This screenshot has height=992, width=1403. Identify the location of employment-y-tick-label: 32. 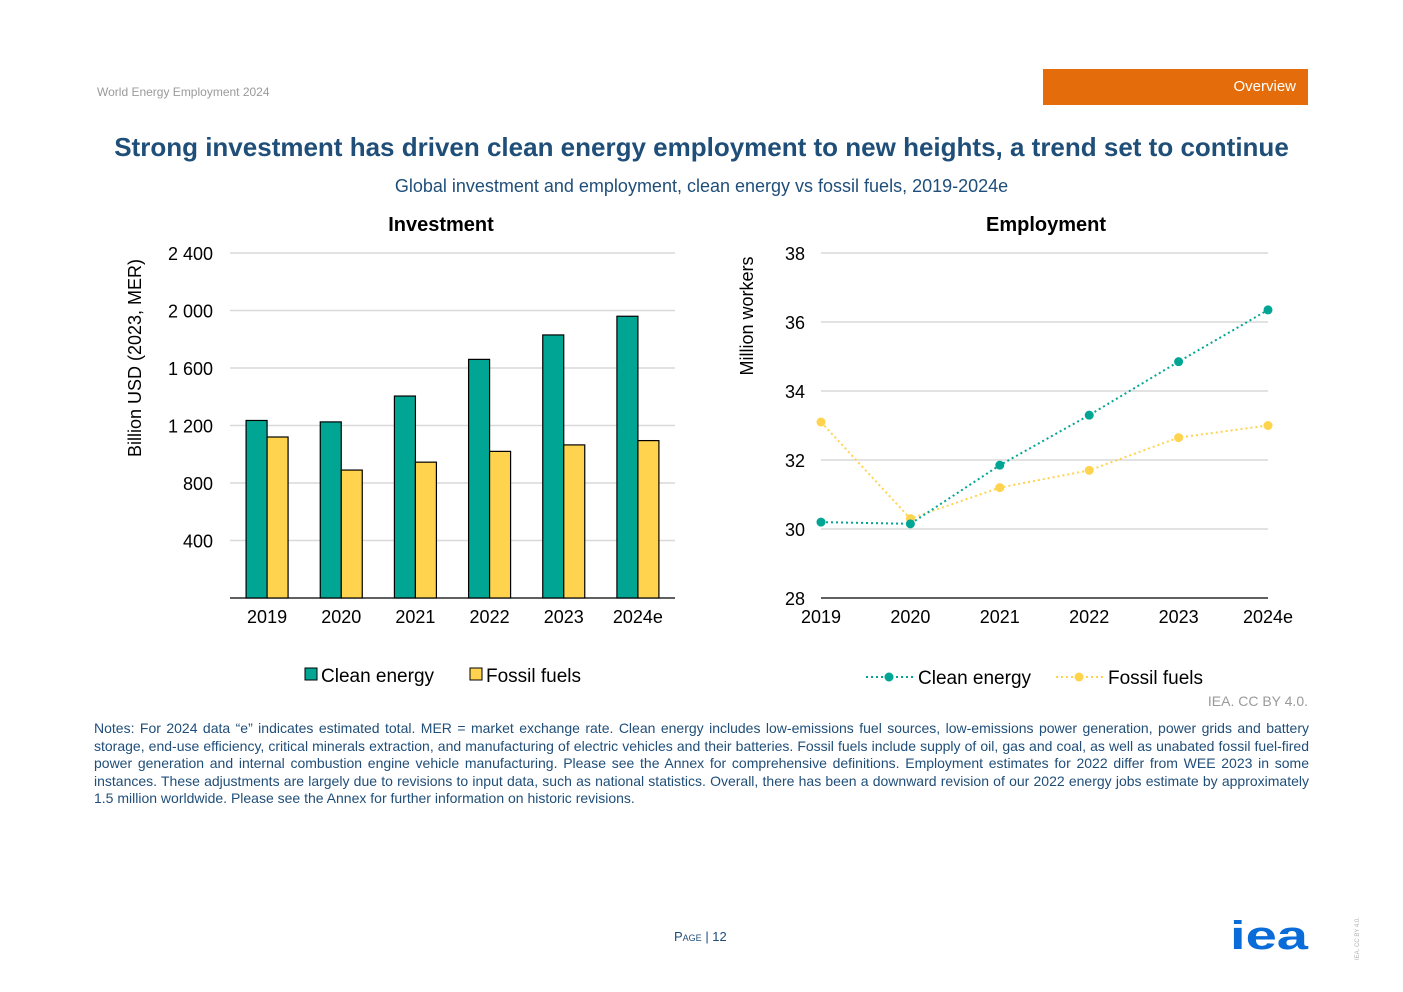
(795, 461).